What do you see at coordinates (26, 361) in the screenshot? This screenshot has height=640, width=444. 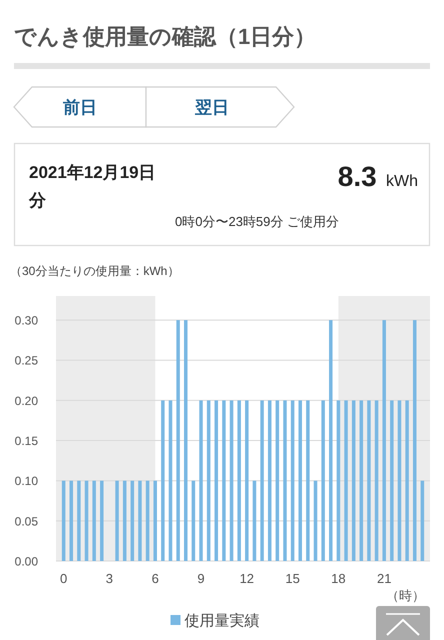 I see `y-tick-label: 0.25` at bounding box center [26, 361].